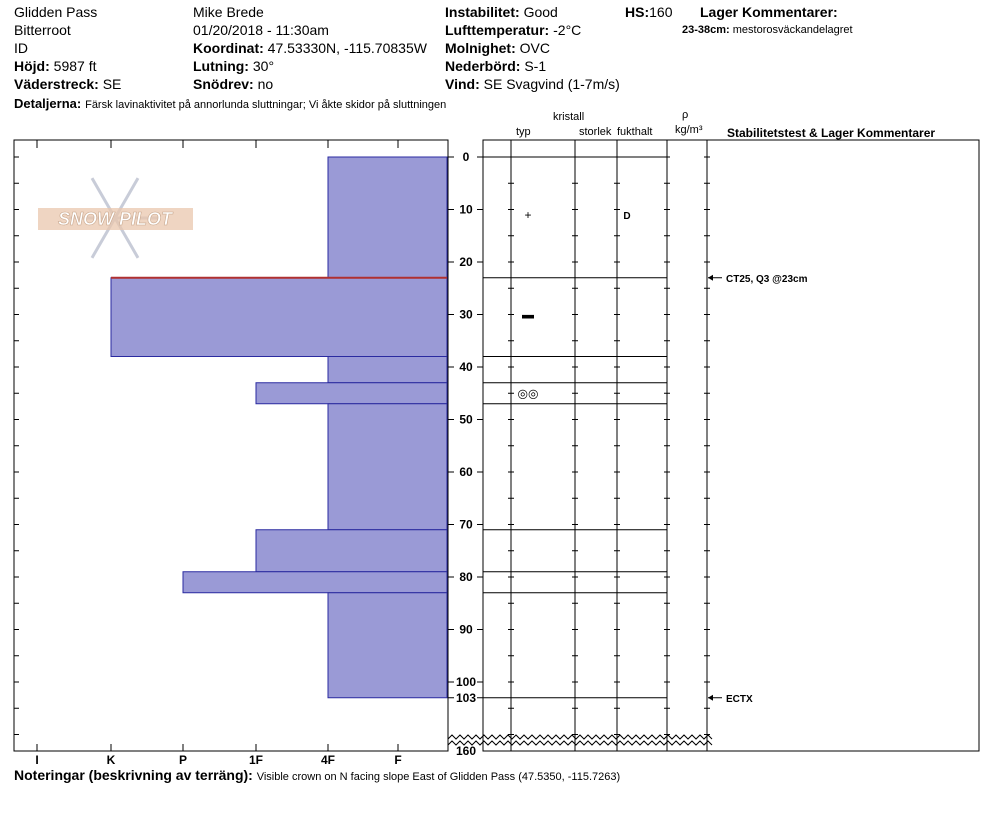 Image resolution: width=994 pixels, height=840 pixels. I want to click on test-result-label: ECTX, so click(739, 699).